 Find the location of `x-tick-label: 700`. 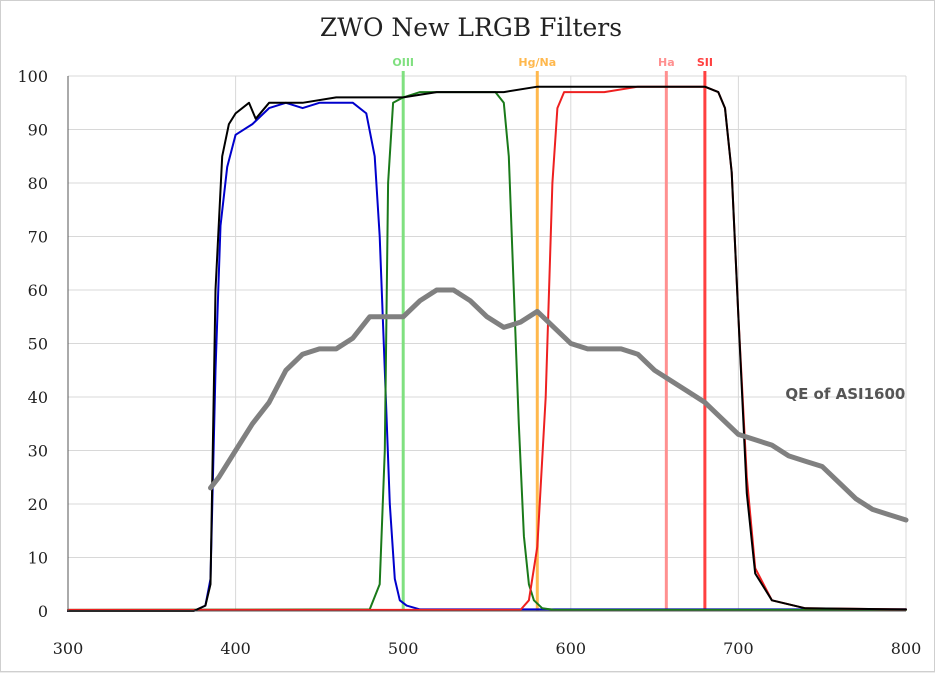

x-tick-label: 700 is located at coordinates (738, 648).